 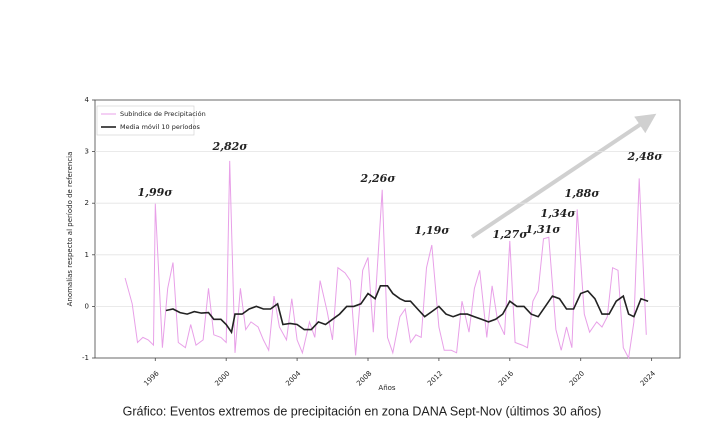 What do you see at coordinates (87, 203) in the screenshot?
I see `y-tick-label: 2` at bounding box center [87, 203].